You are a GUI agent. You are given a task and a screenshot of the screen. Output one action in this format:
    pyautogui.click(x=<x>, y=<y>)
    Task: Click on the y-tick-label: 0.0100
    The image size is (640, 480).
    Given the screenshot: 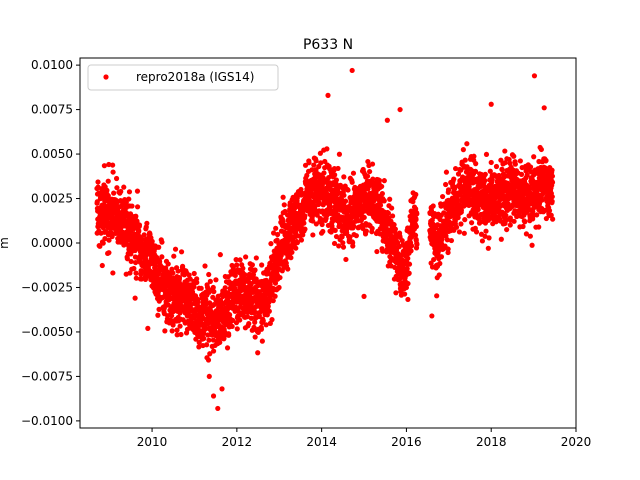 What is the action you would take?
    pyautogui.click(x=52, y=65)
    